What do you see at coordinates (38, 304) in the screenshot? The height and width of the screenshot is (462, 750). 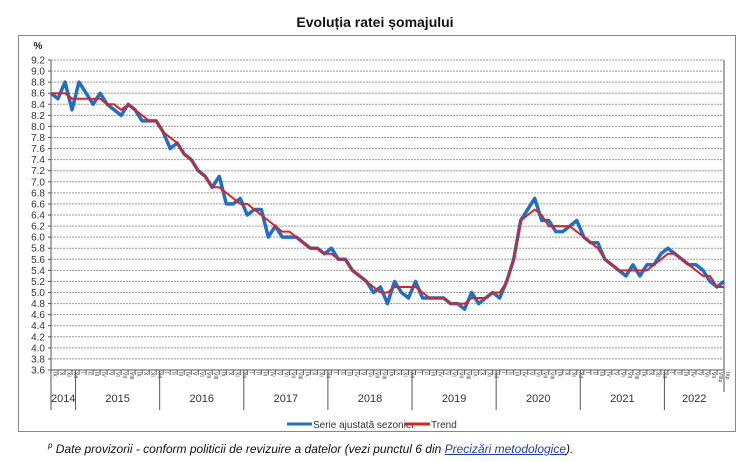 I see `y-tick-label: 4.8` at bounding box center [38, 304].